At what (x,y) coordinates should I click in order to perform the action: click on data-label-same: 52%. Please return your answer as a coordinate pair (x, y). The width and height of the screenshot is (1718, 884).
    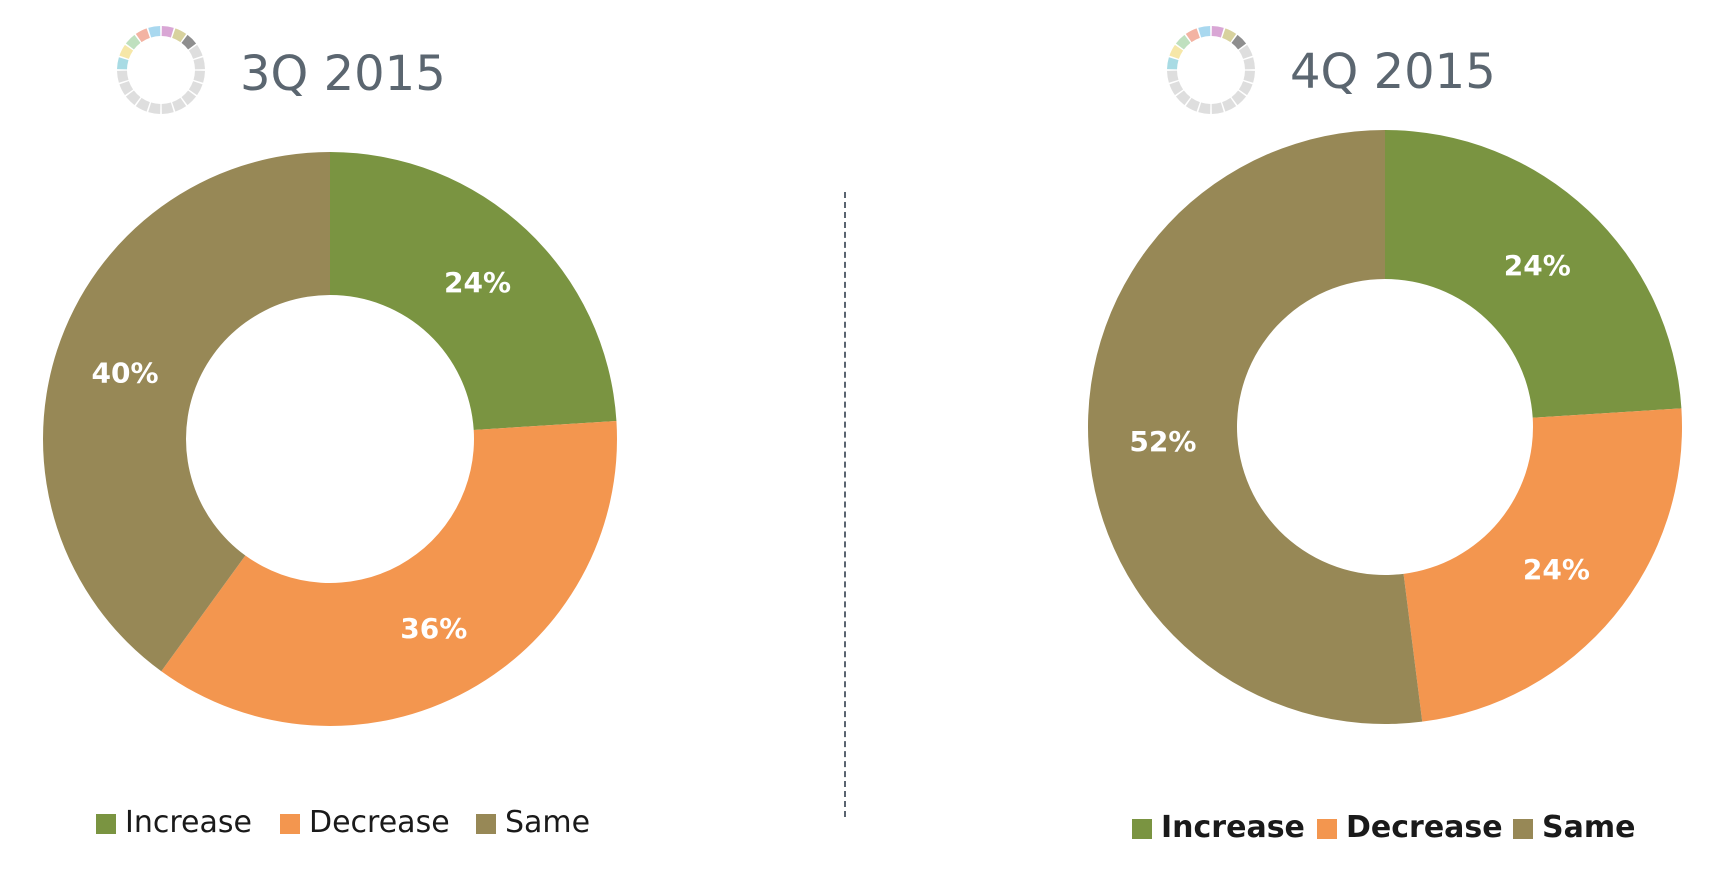
    Looking at the image, I should click on (1162, 441).